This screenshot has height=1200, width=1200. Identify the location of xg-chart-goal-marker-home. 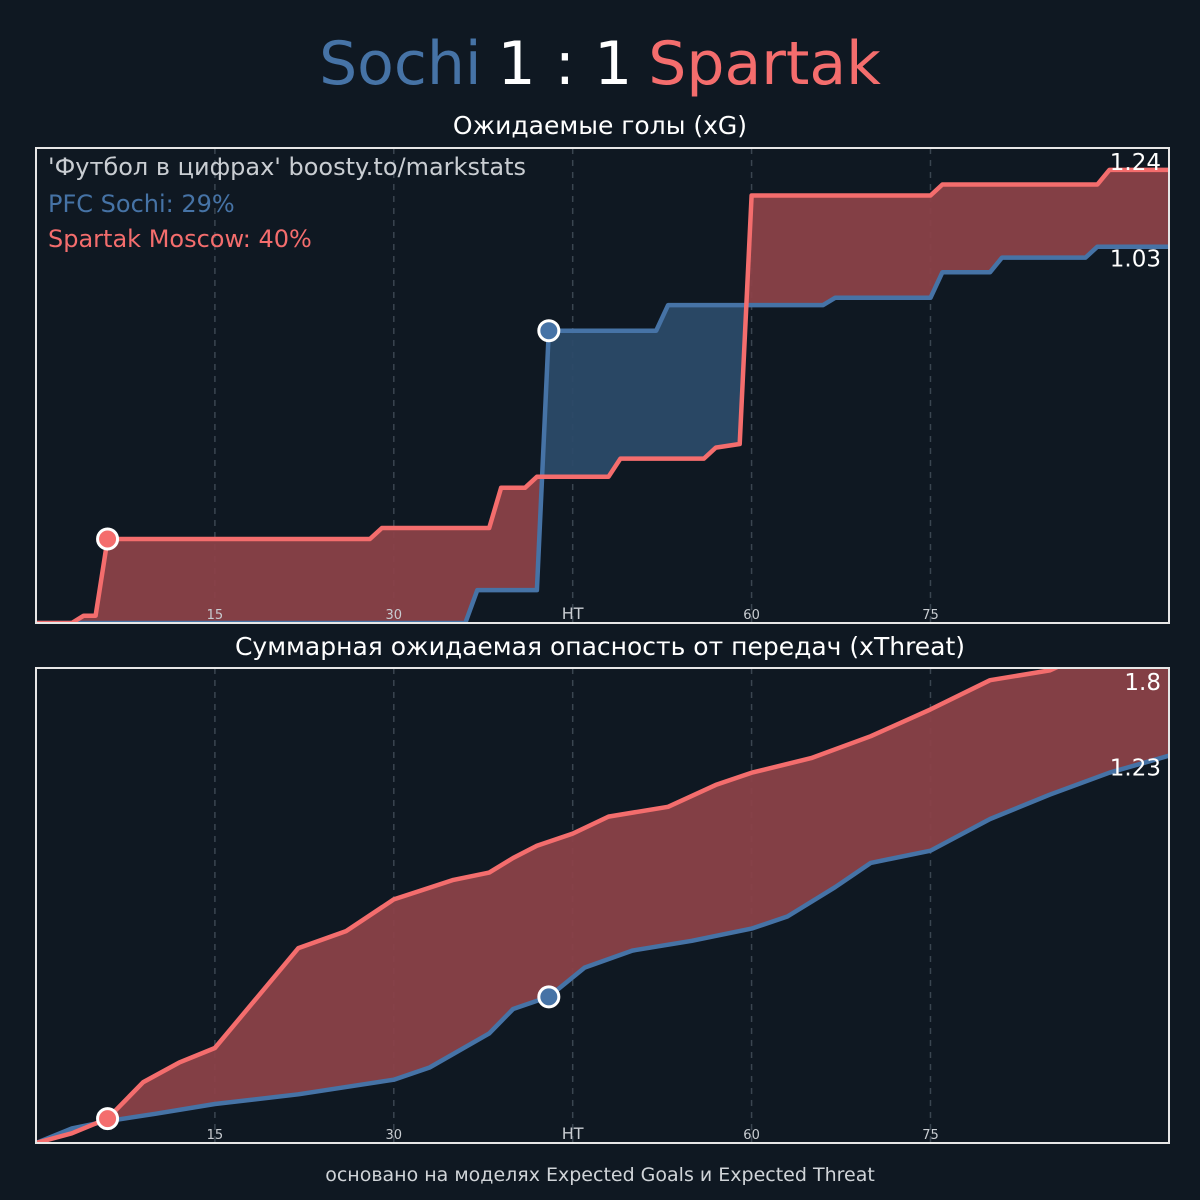
(549, 331).